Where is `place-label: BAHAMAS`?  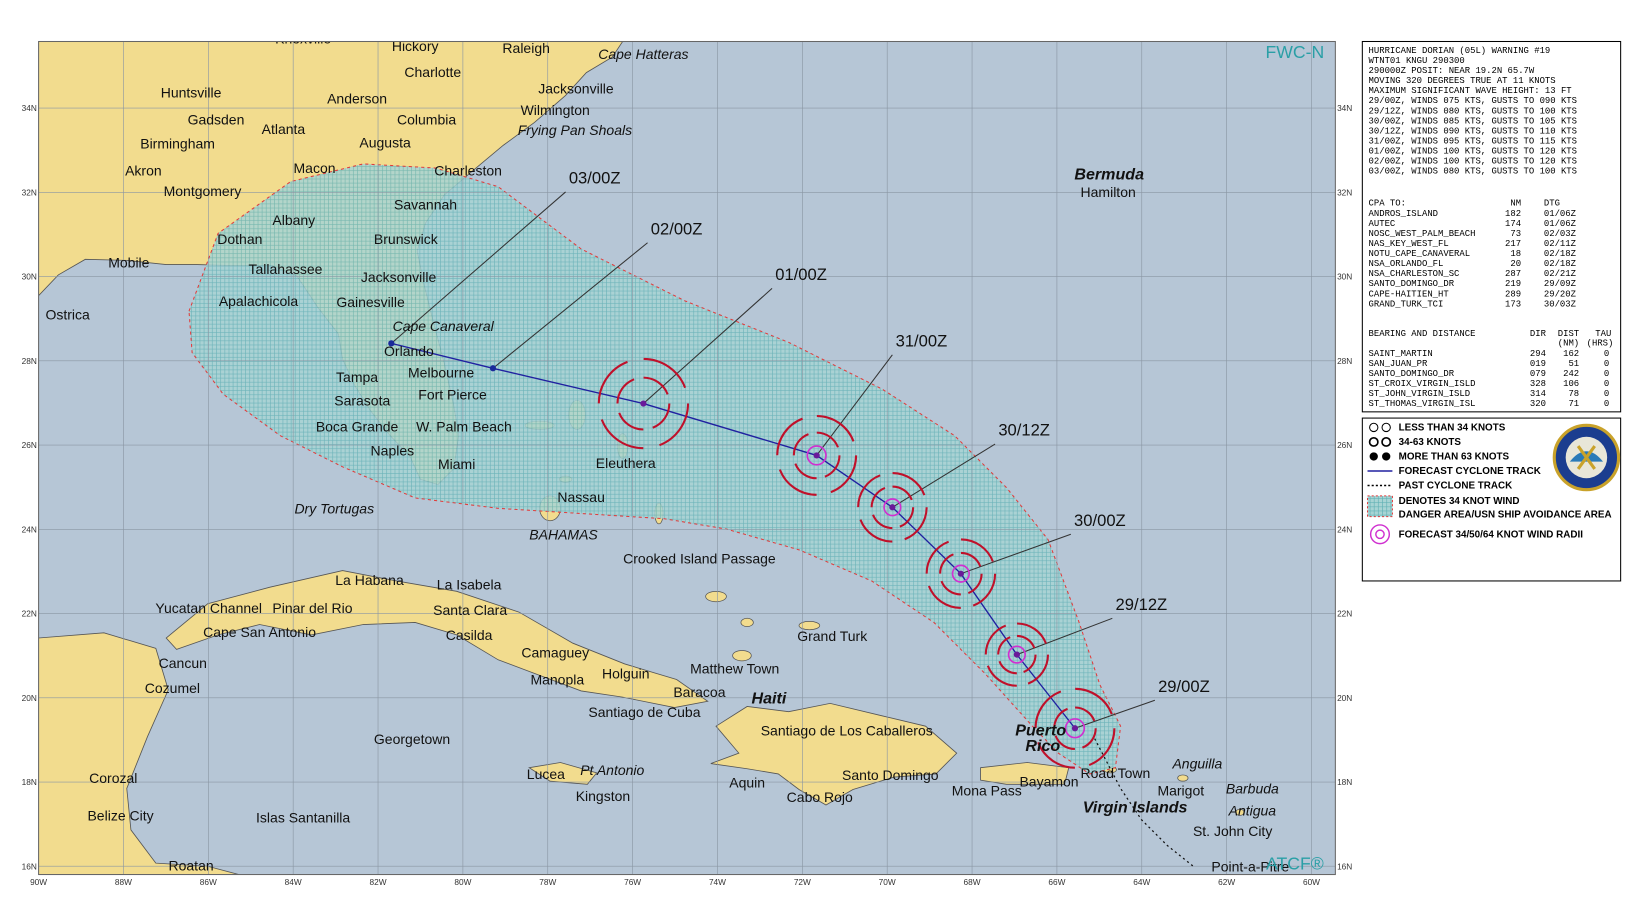
place-label: BAHAMAS is located at coordinates (563, 534).